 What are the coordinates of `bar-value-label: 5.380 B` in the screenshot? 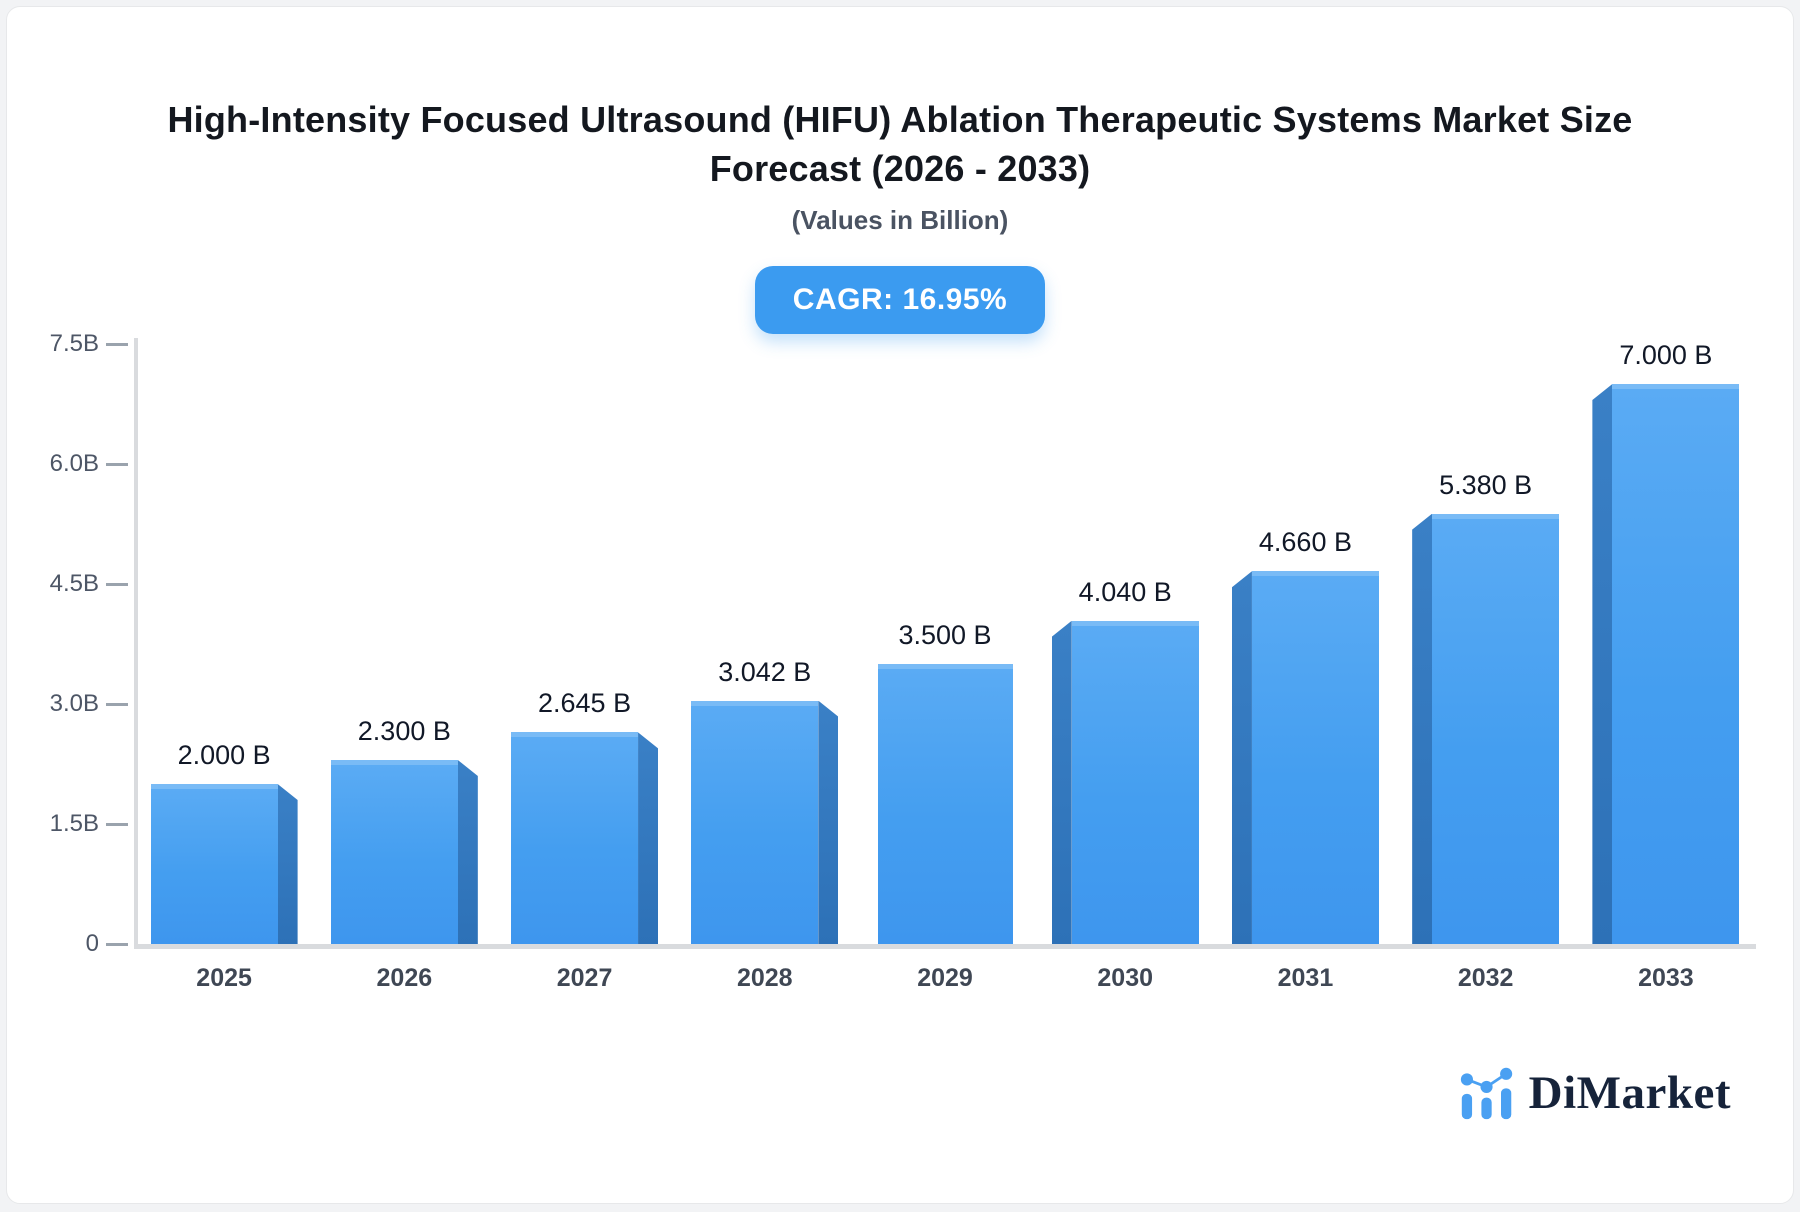 It's located at (1486, 484).